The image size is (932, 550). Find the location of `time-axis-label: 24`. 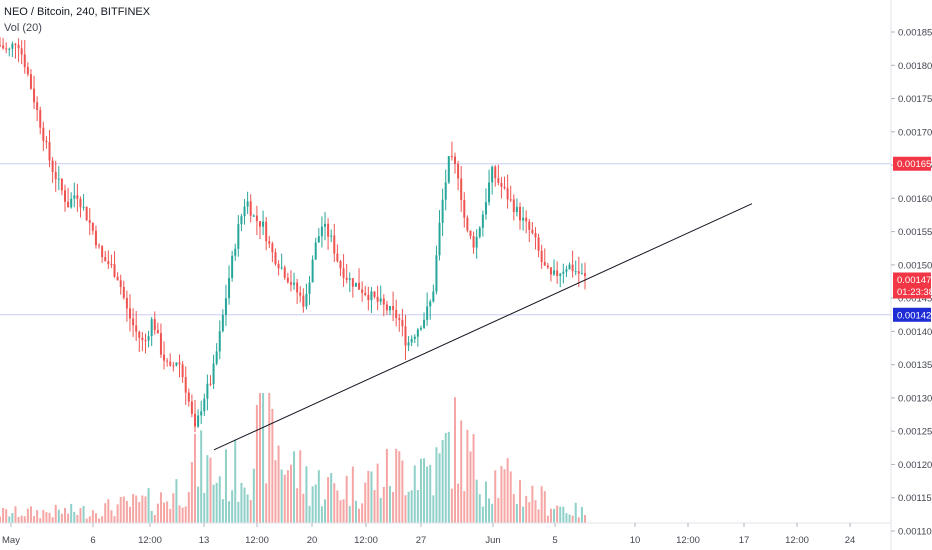

time-axis-label: 24 is located at coordinates (850, 540).